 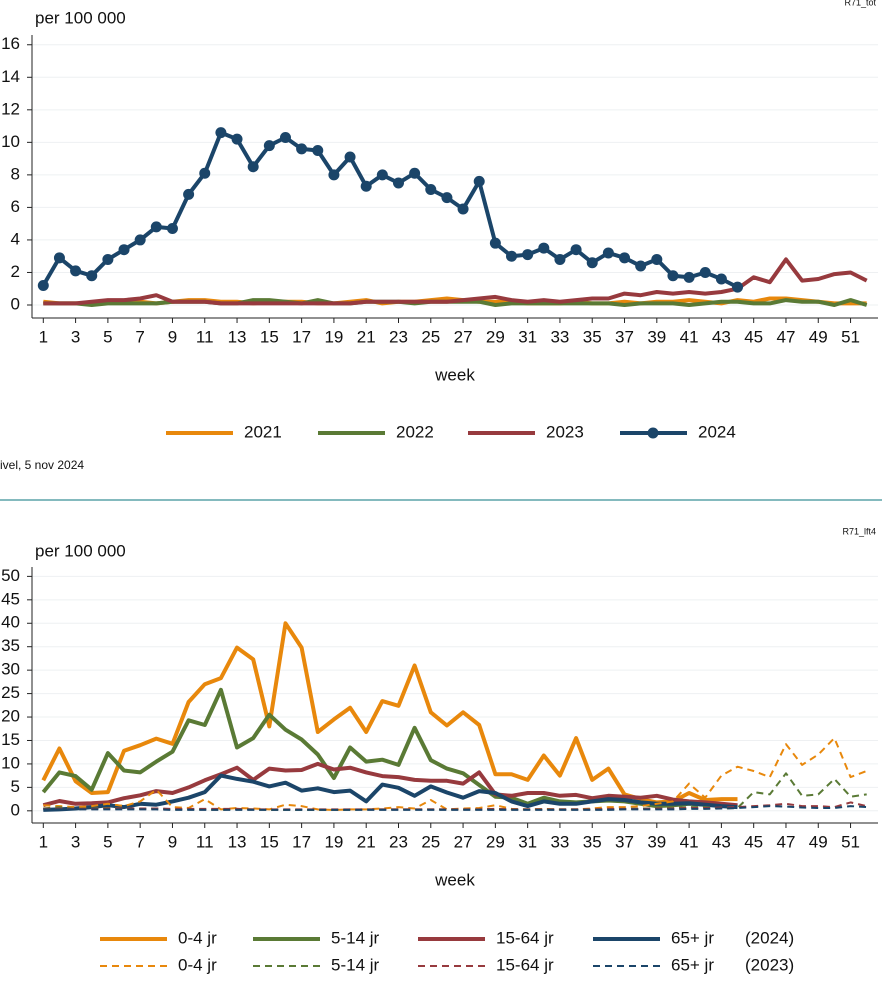 What do you see at coordinates (15, 206) in the screenshot?
I see `y-tick-label: 6` at bounding box center [15, 206].